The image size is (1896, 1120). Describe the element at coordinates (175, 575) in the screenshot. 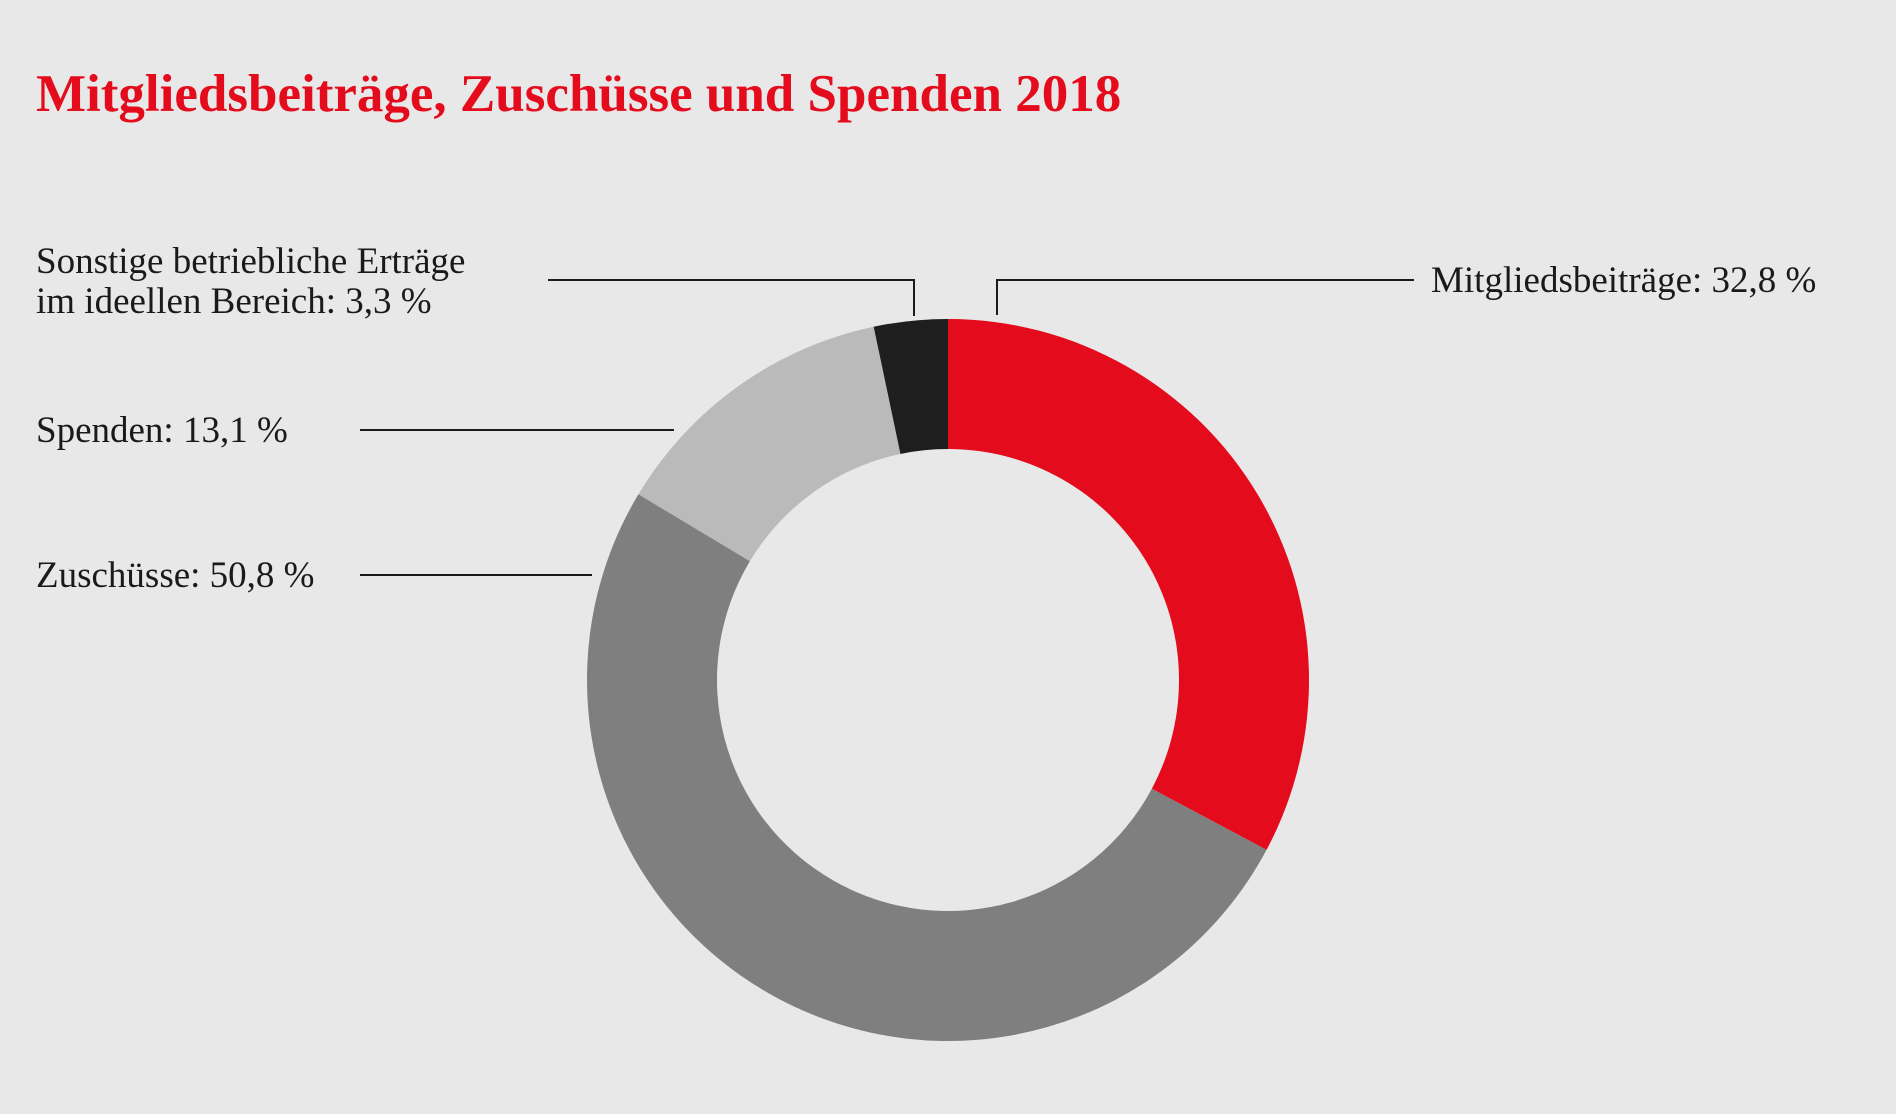

I see `label-zuschuesse: Zuschüsse: 50,8 %` at that location.